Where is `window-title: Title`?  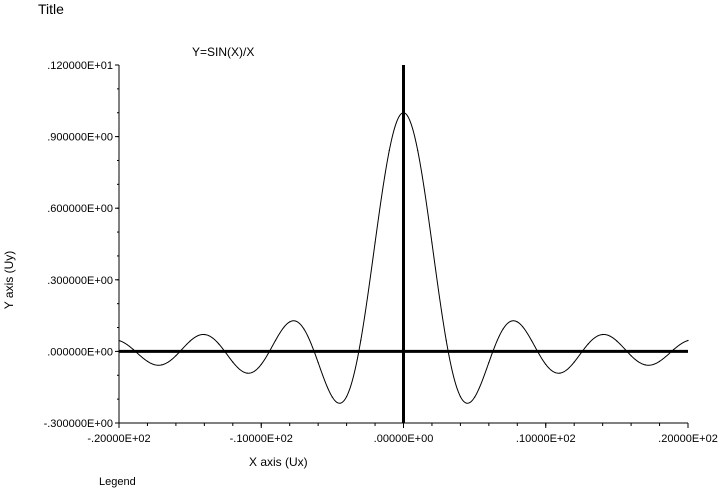 window-title: Title is located at coordinates (51, 9).